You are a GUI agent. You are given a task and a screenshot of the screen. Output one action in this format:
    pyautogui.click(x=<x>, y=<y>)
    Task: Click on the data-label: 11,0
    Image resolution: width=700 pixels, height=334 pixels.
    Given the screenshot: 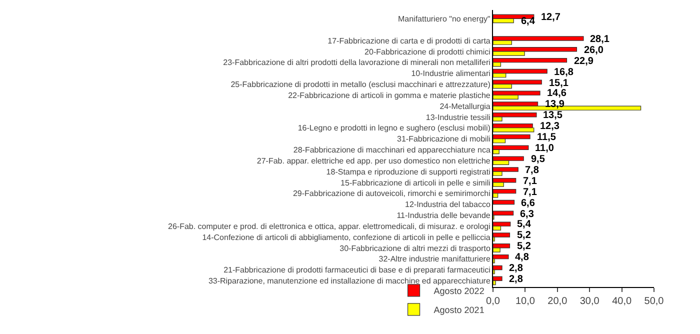 What is the action you would take?
    pyautogui.click(x=544, y=148)
    